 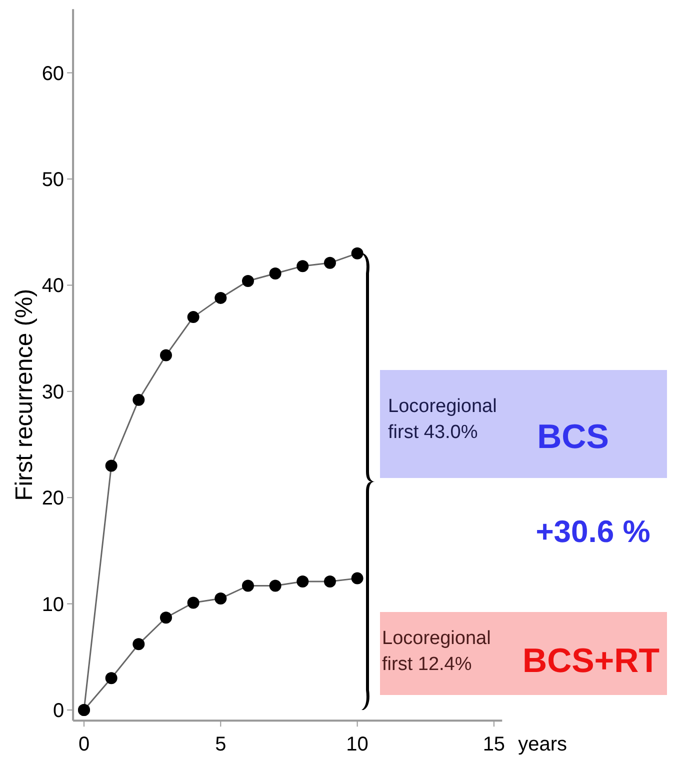 I want to click on y-tick-label: 40, so click(x=53, y=286).